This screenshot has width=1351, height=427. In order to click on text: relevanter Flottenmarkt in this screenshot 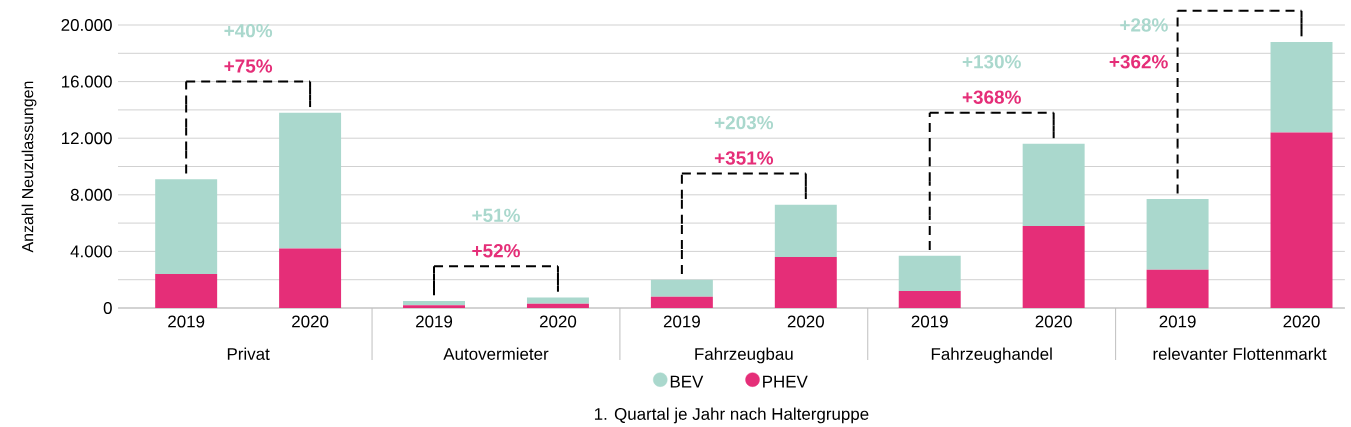, I will do `click(1240, 353)`.